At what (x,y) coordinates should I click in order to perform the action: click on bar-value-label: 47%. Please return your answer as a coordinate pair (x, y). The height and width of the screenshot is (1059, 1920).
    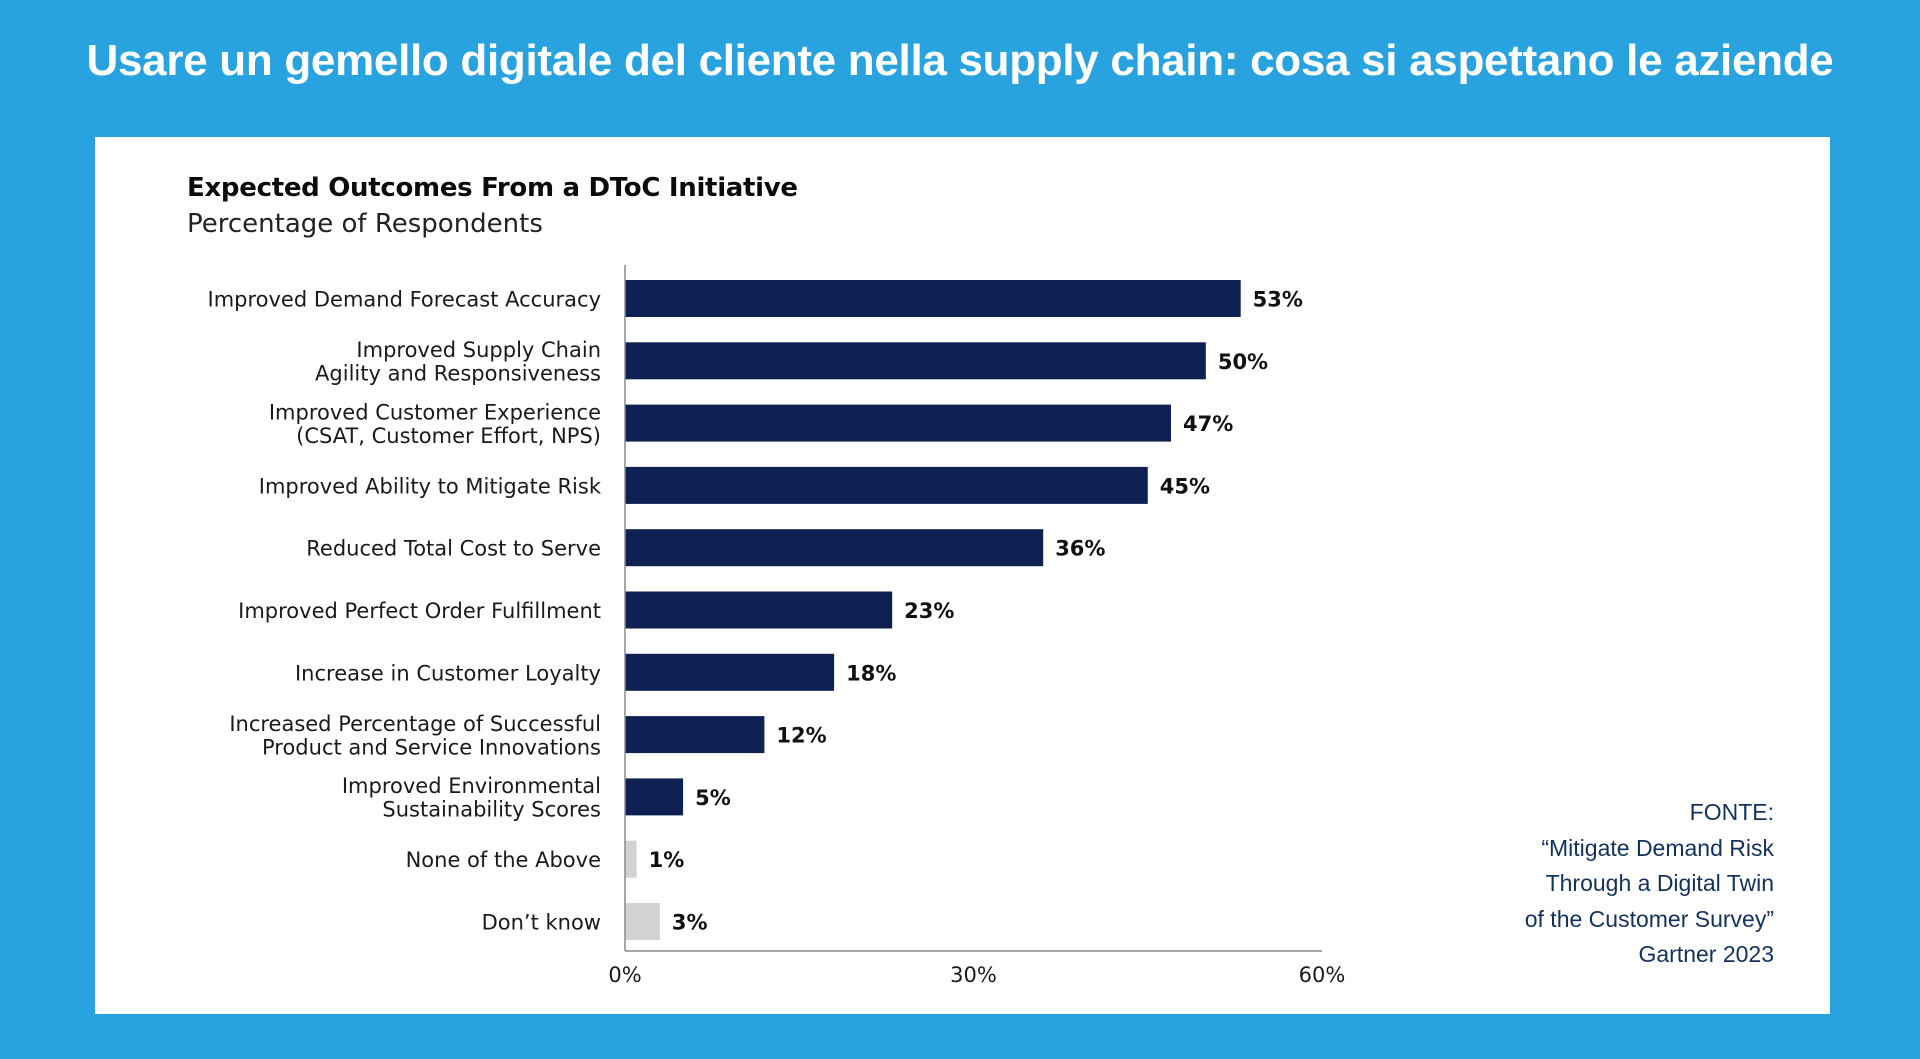
    Looking at the image, I should click on (1208, 424).